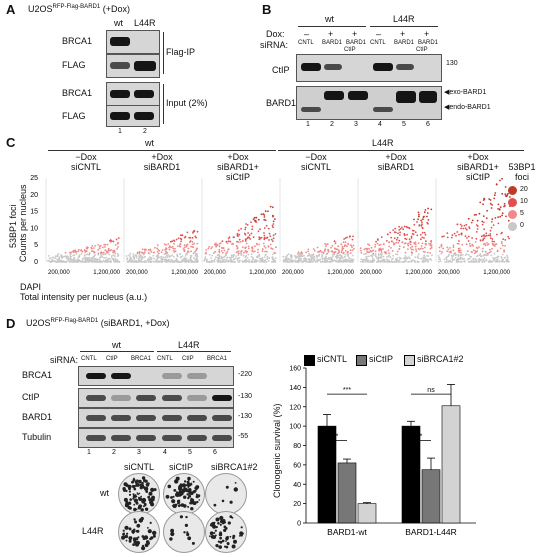  What do you see at coordinates (34, 195) in the screenshot?
I see `ytick-label: 20` at bounding box center [34, 195].